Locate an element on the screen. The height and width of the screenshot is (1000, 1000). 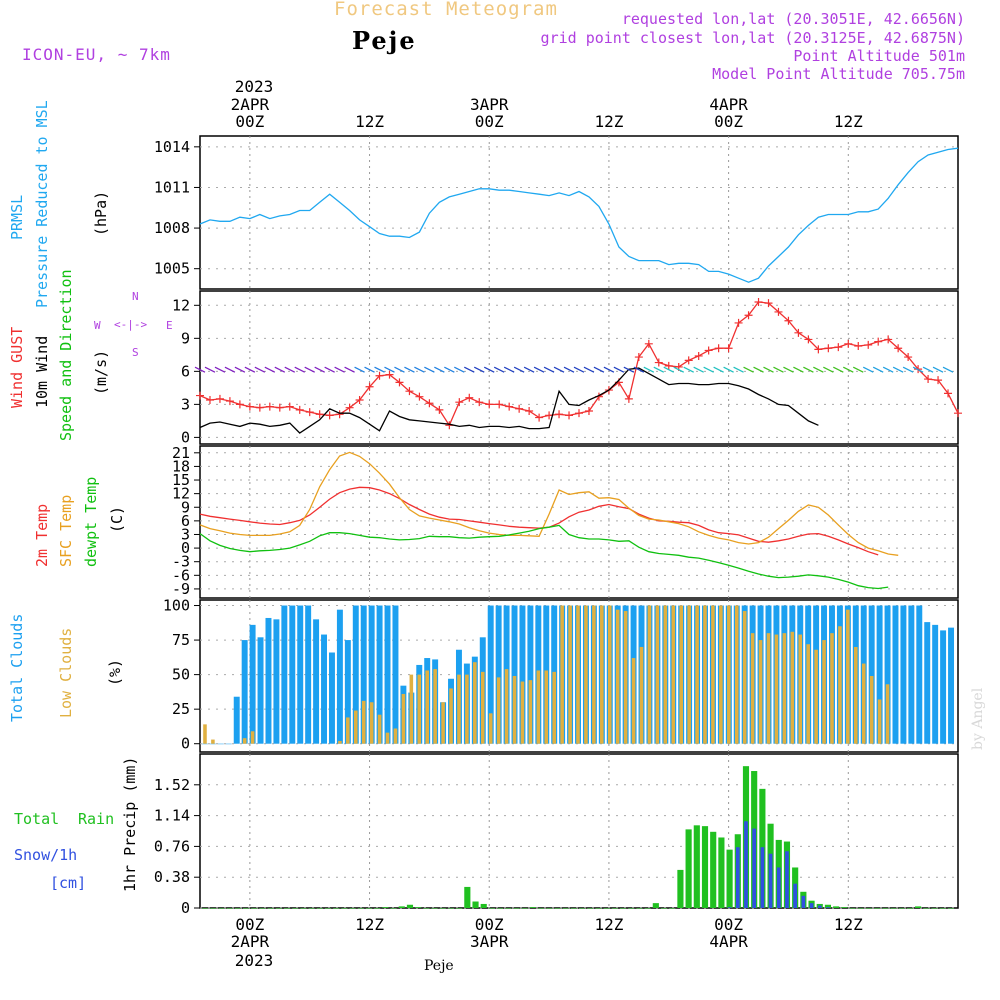
place-name: Peje is located at coordinates (384, 40).